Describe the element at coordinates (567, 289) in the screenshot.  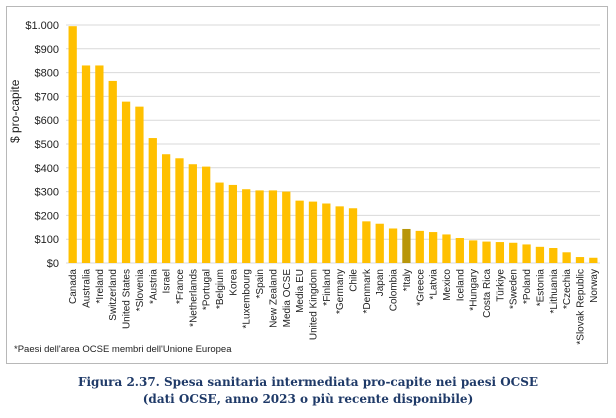
I see `x-tick-label: *Czechia` at that location.